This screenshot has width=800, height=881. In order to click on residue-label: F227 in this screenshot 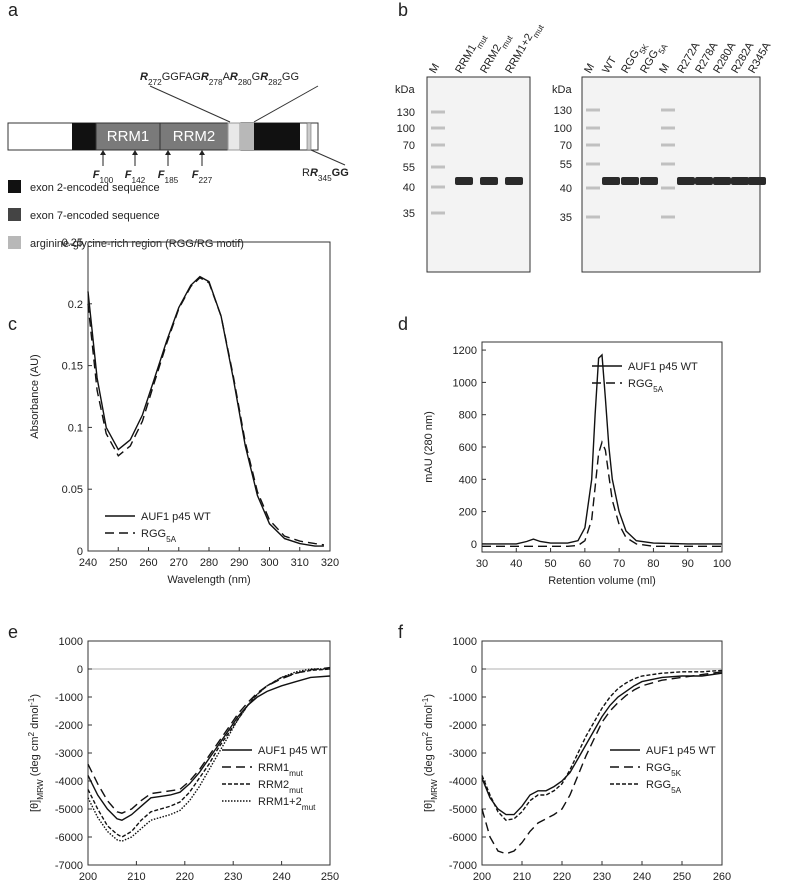, I will do `click(202, 177)`.